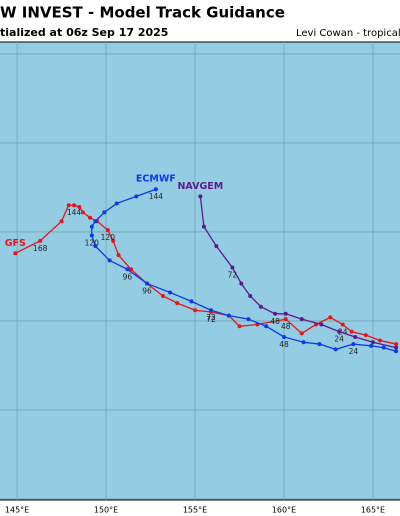  I want to click on subtitle: tialized at 06z Sep 17 2025, so click(84, 32).